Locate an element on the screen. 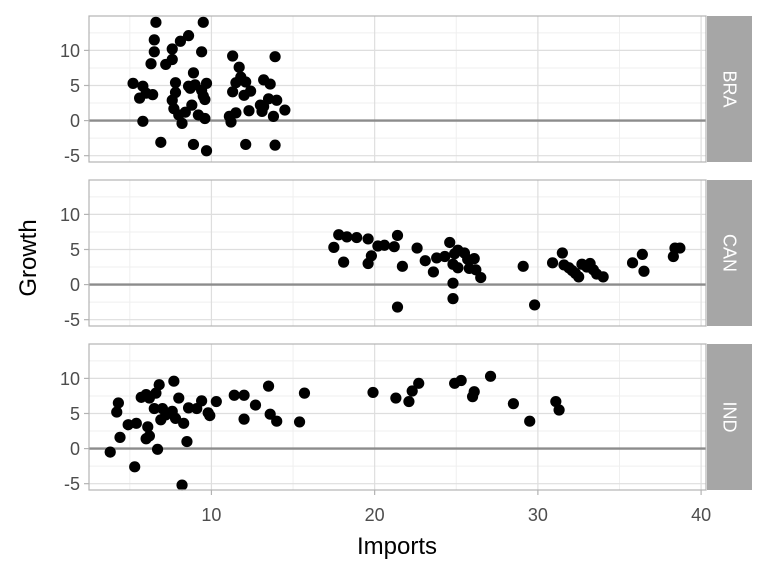 The image size is (768, 576). y-axis-title-group: Growth is located at coordinates (28, 257).